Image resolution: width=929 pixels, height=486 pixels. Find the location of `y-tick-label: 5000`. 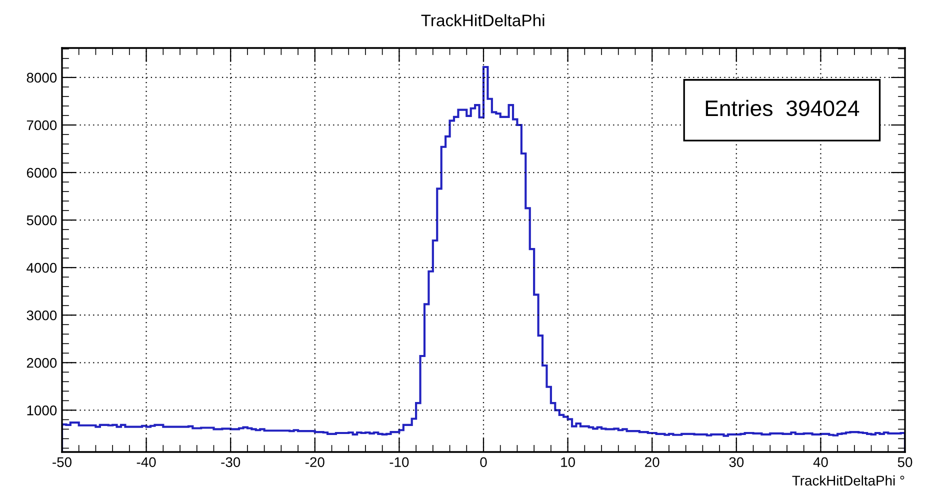

y-tick-label: 5000 is located at coordinates (41, 220).